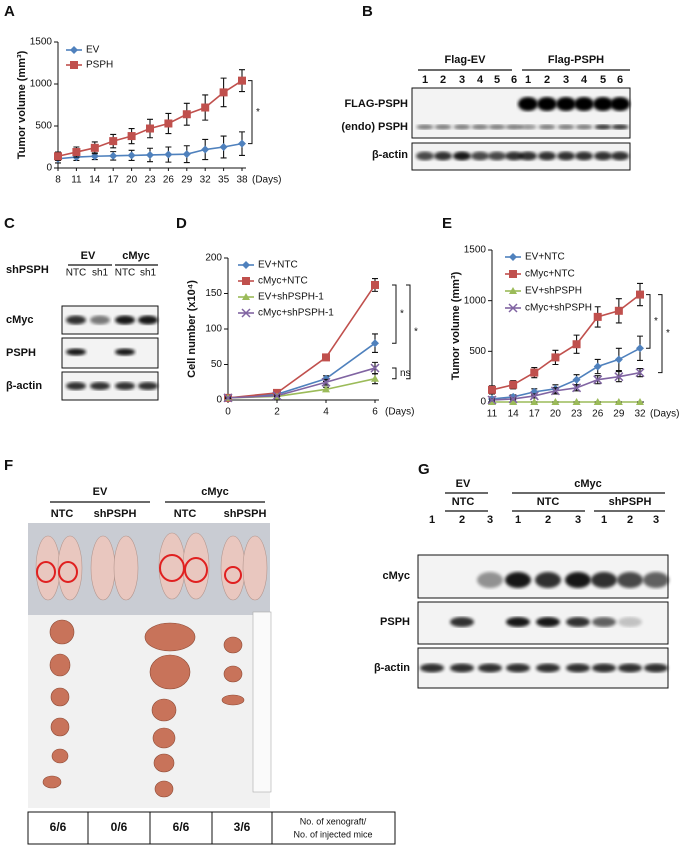 This screenshot has height=847, width=685. What do you see at coordinates (9, 11) in the screenshot?
I see `panel-label: A` at bounding box center [9, 11].